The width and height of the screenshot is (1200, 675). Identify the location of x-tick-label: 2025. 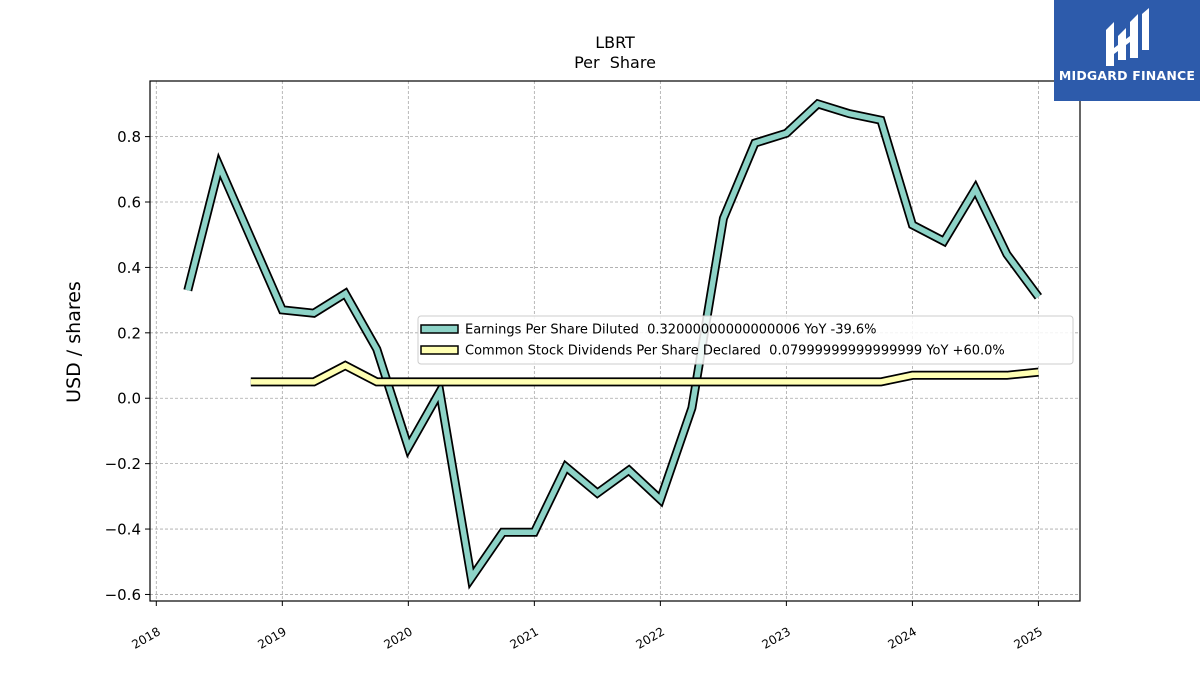
(1028, 637).